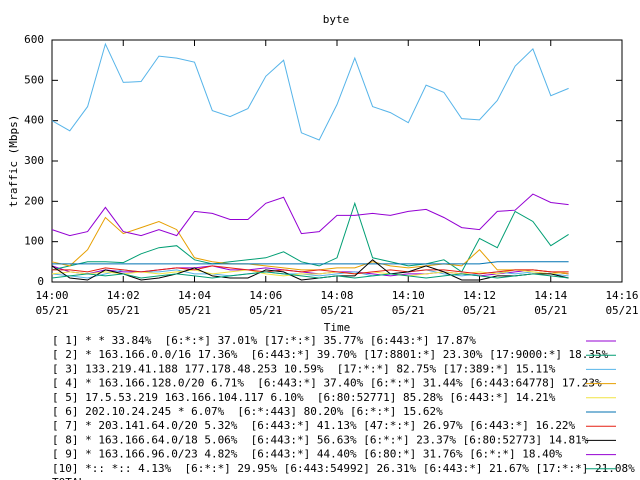 The height and width of the screenshot is (480, 640). What do you see at coordinates (34, 39) in the screenshot?
I see `y-tick-label: 600` at bounding box center [34, 39].